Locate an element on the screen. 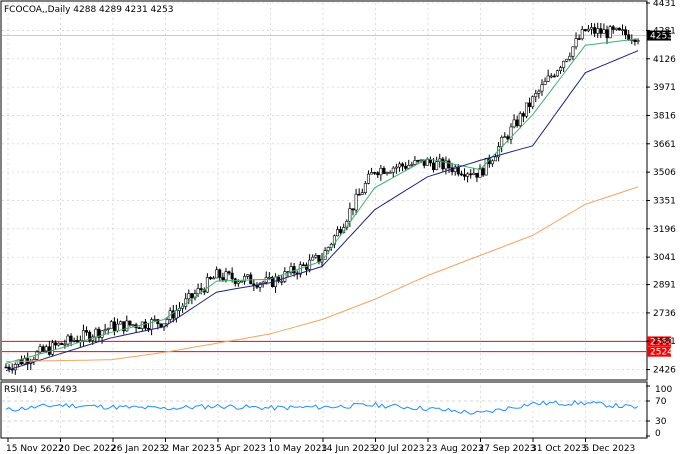 The height and width of the screenshot is (454, 680). time-label: 26 Jan 2023 is located at coordinates (138, 449).